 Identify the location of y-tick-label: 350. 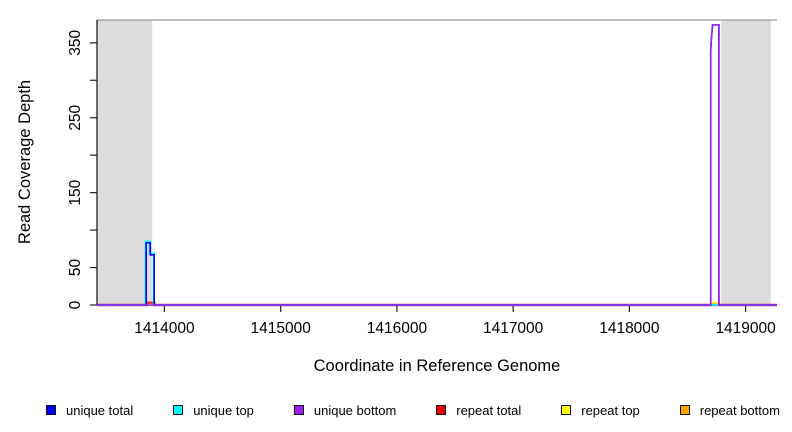
(75, 43).